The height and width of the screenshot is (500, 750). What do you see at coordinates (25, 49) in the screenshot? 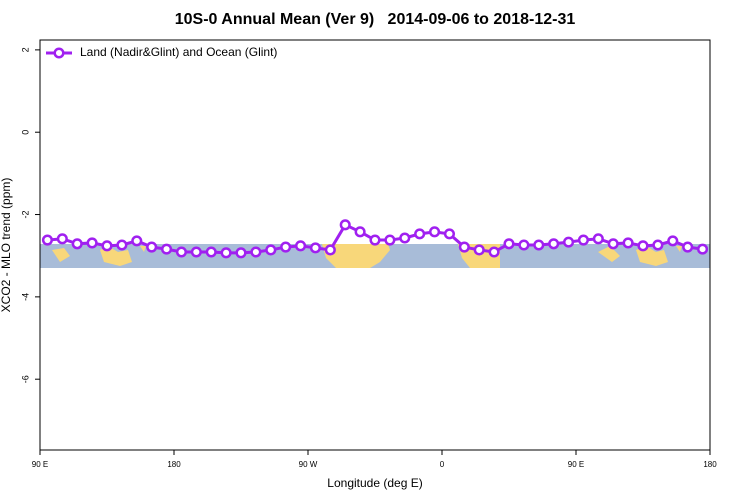
I see `y-tick-label: 2` at bounding box center [25, 49].